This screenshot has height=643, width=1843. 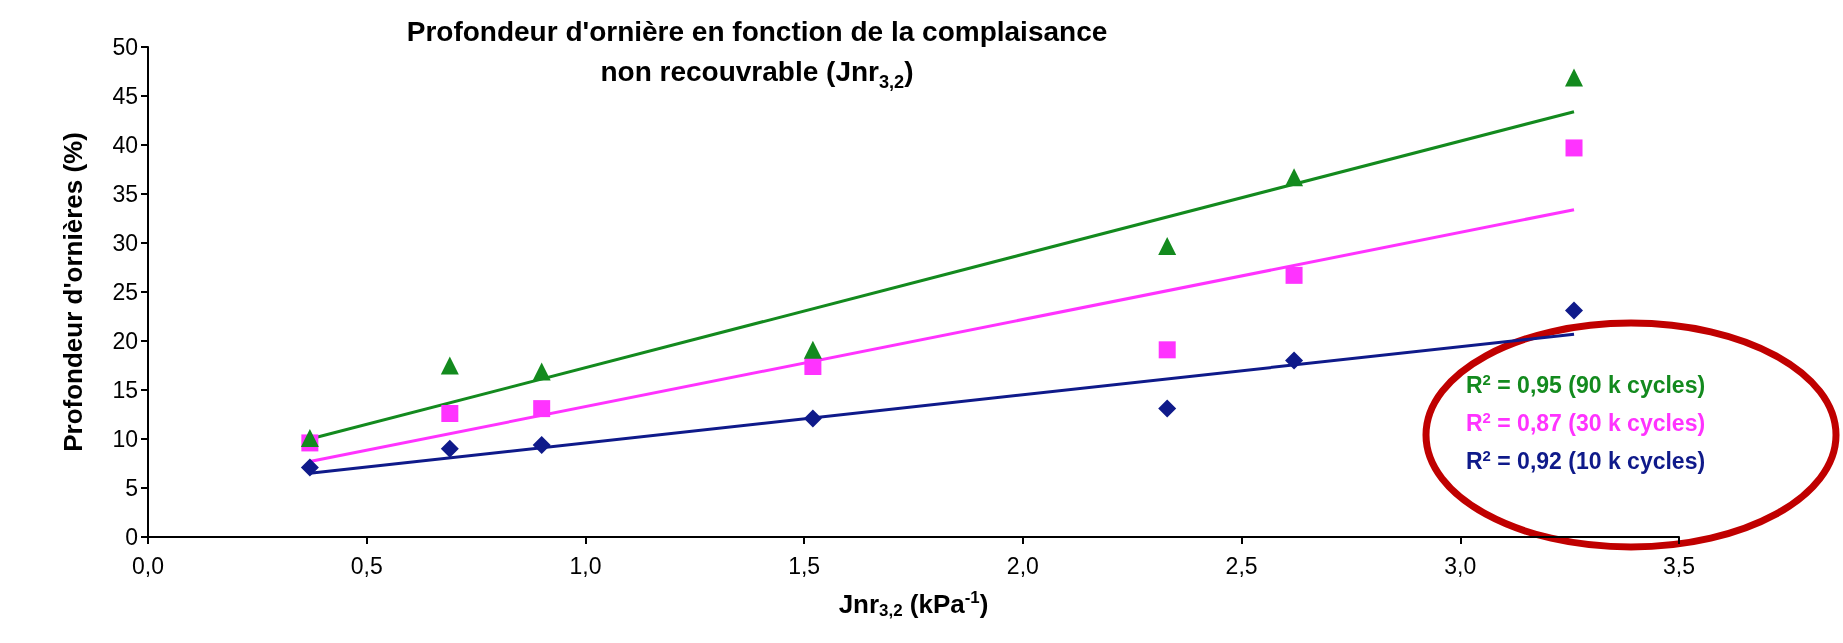 I want to click on y-tick-label: 10, so click(x=125, y=439).